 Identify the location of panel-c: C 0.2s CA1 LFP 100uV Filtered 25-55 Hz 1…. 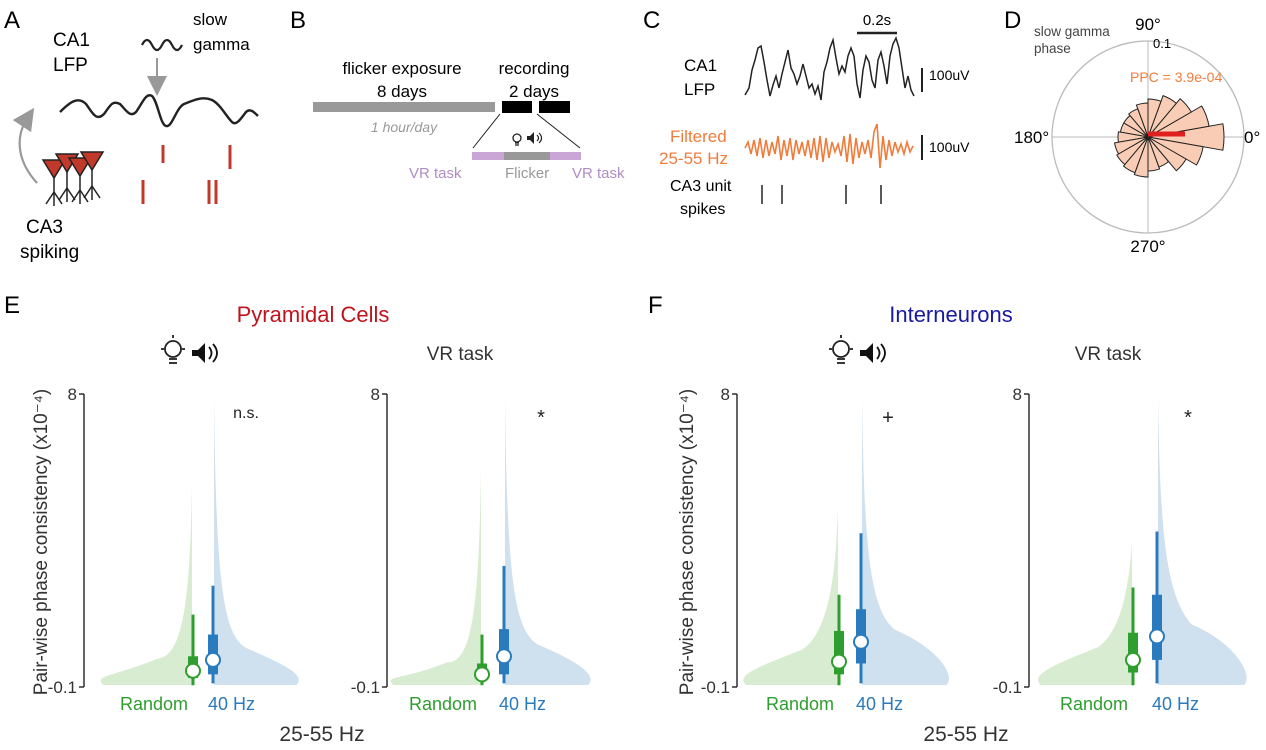
(806, 112).